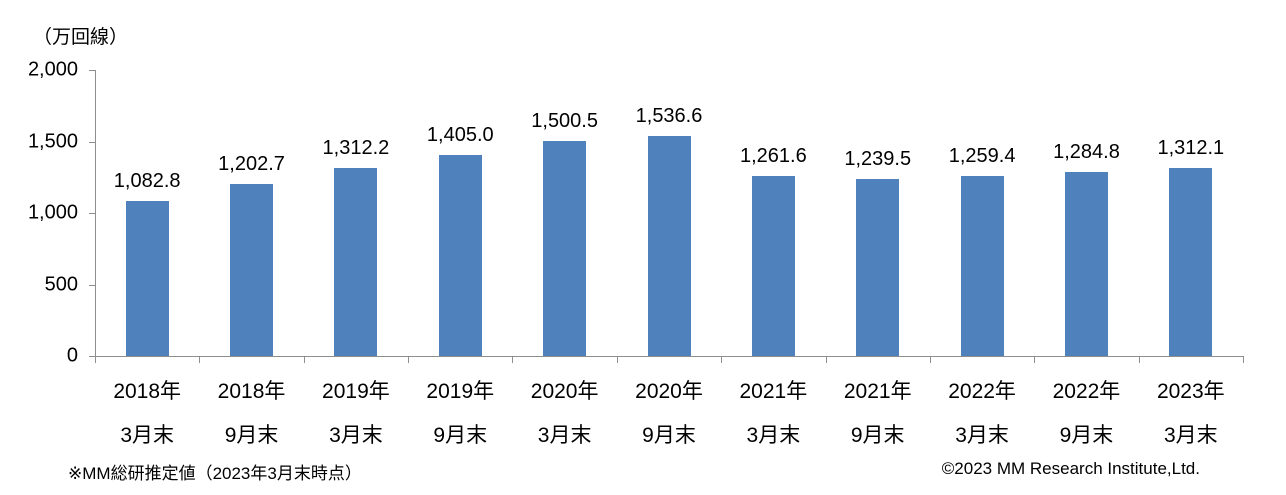 The image size is (1286, 495). I want to click on bar-value-label: 1,312.1, so click(1191, 148).